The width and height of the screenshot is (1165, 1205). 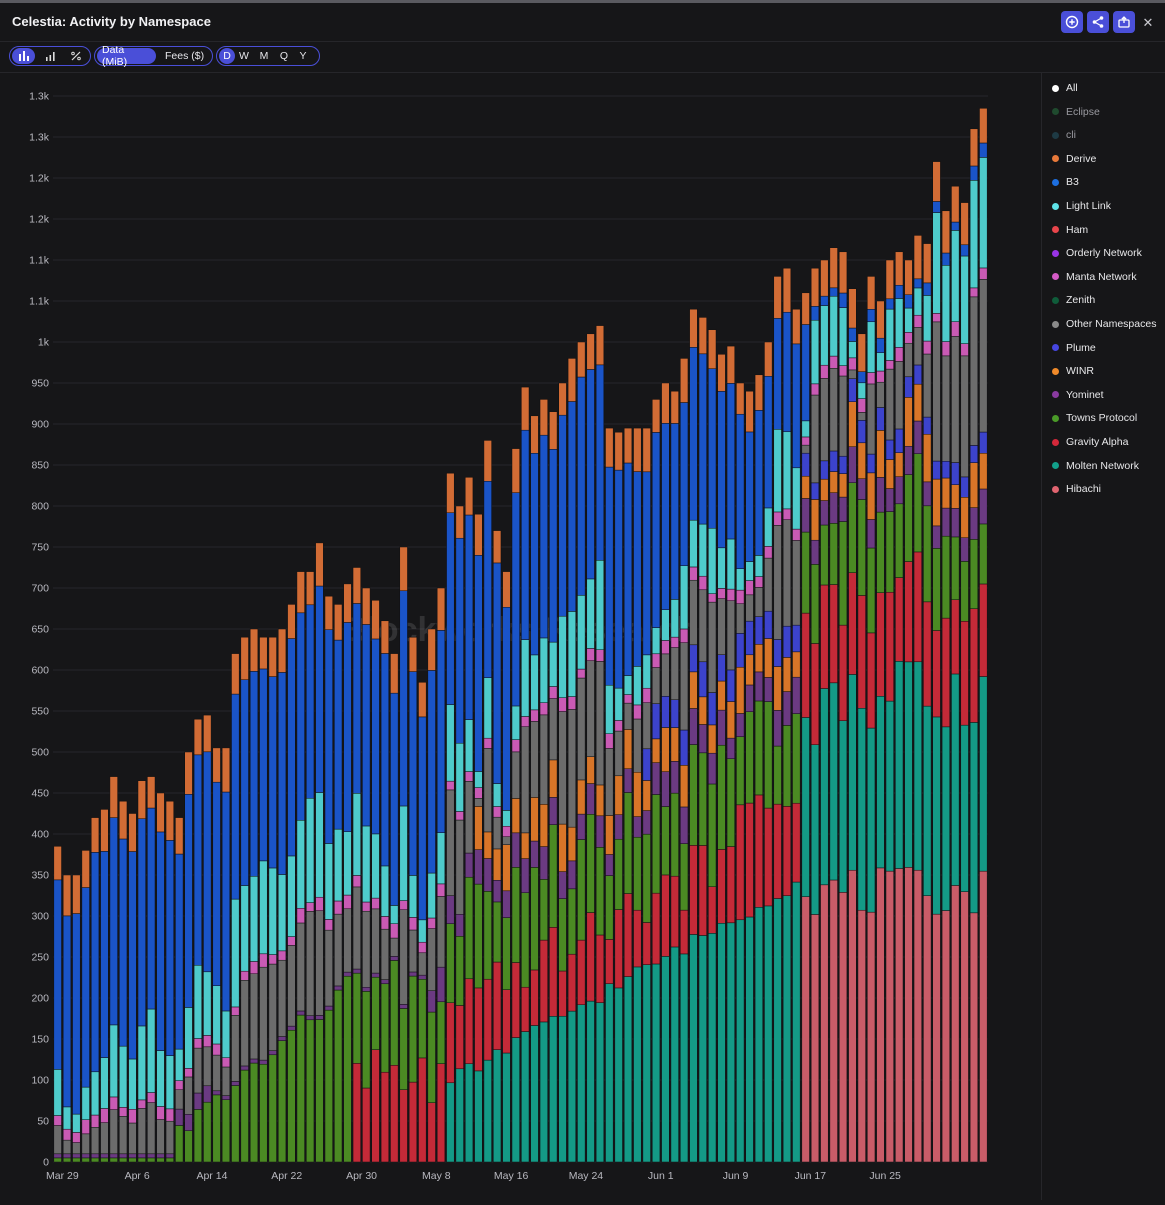 I want to click on share-button, so click(x=1098, y=22).